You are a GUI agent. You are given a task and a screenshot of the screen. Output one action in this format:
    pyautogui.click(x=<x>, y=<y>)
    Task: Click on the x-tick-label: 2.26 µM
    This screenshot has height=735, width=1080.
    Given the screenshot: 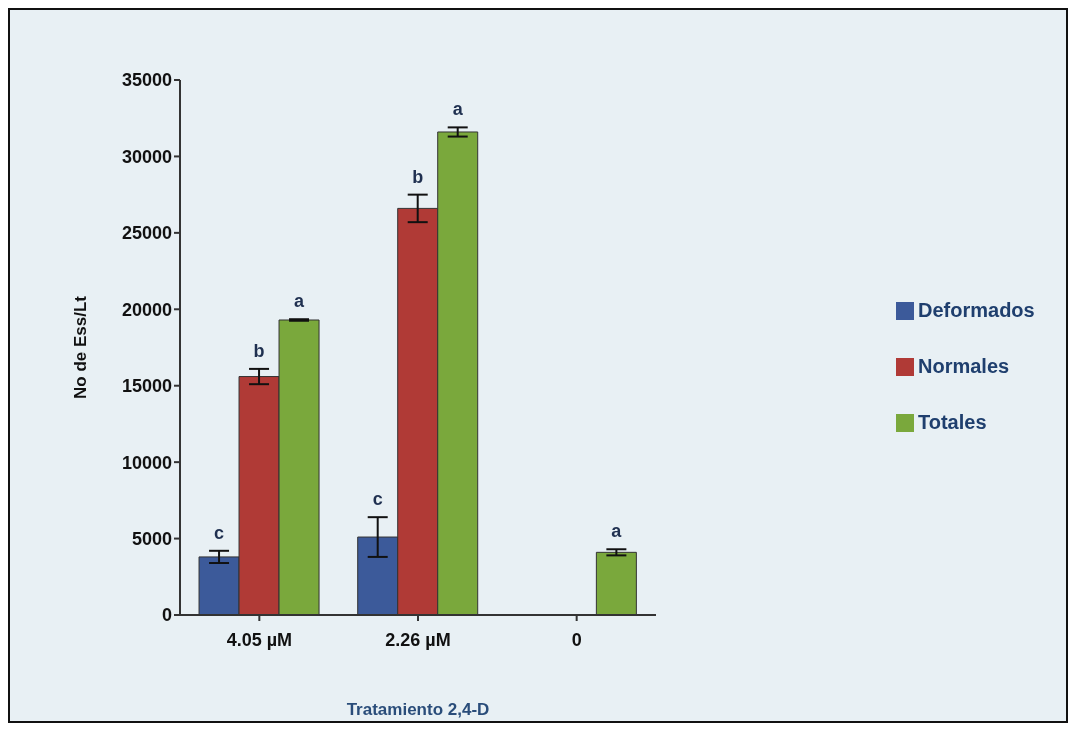 What is the action you would take?
    pyautogui.click(x=418, y=639)
    